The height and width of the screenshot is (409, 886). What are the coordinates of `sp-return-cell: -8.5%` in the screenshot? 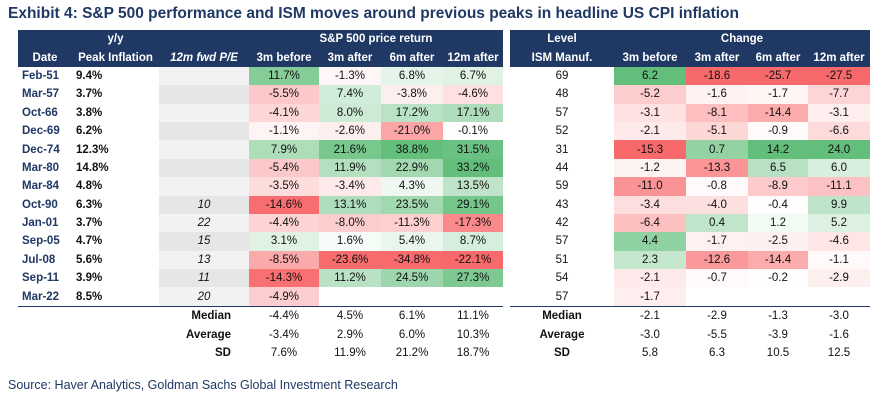 It's located at (284, 260).